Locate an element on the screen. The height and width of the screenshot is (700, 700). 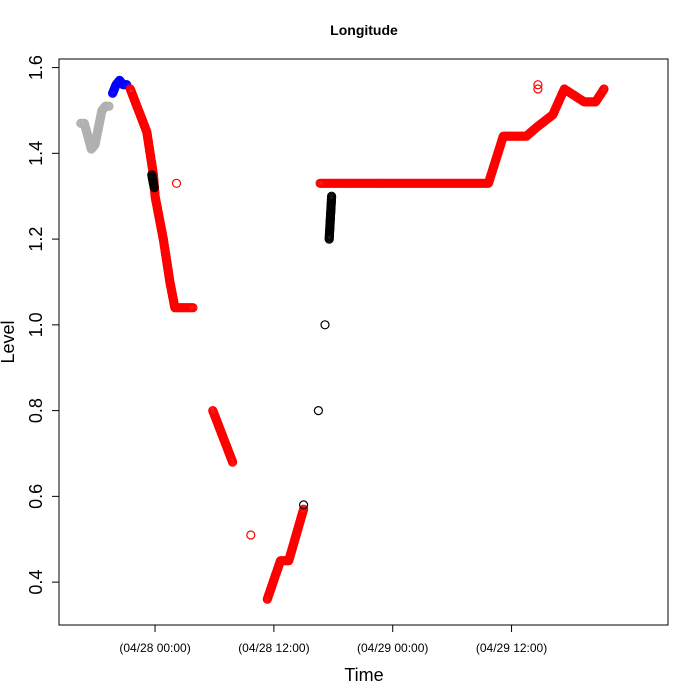
y-tick-label: 0.8 is located at coordinates (36, 410).